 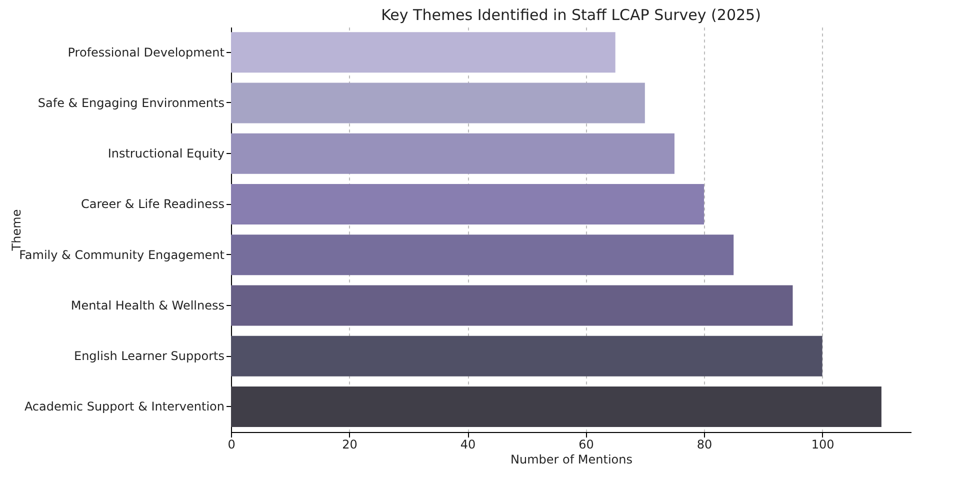 What do you see at coordinates (822, 445) in the screenshot?
I see `x-tick-label: 100` at bounding box center [822, 445].